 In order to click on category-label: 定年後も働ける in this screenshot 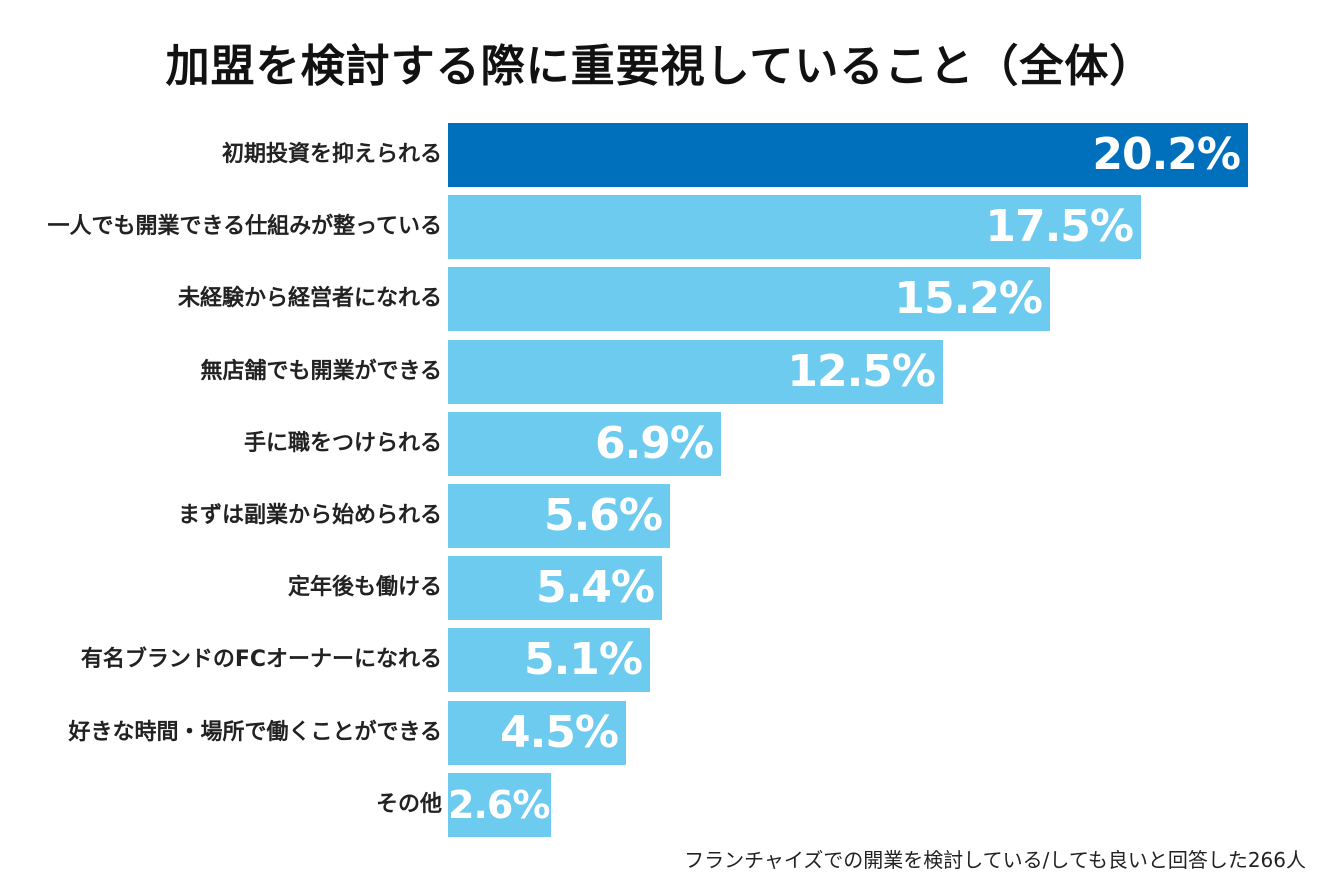, I will do `click(364, 588)`.